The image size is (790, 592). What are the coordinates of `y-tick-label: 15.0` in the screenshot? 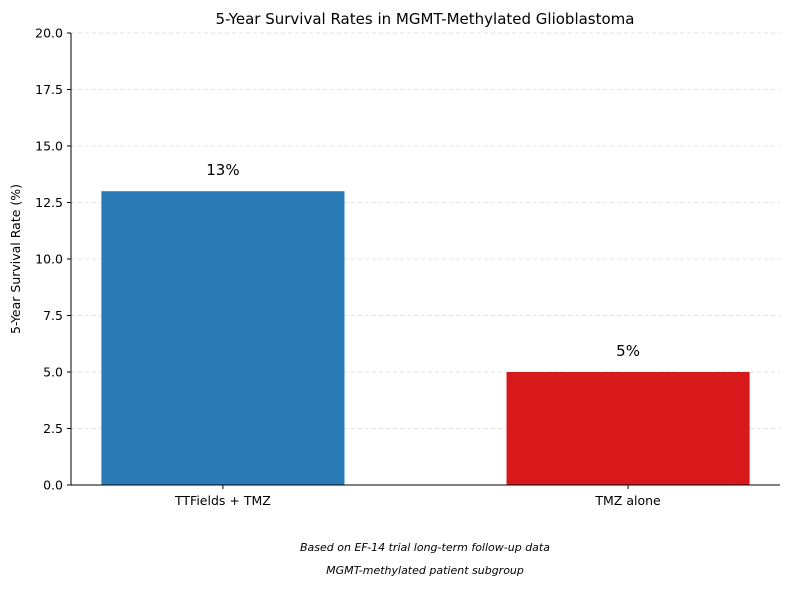 It's located at (49, 146).